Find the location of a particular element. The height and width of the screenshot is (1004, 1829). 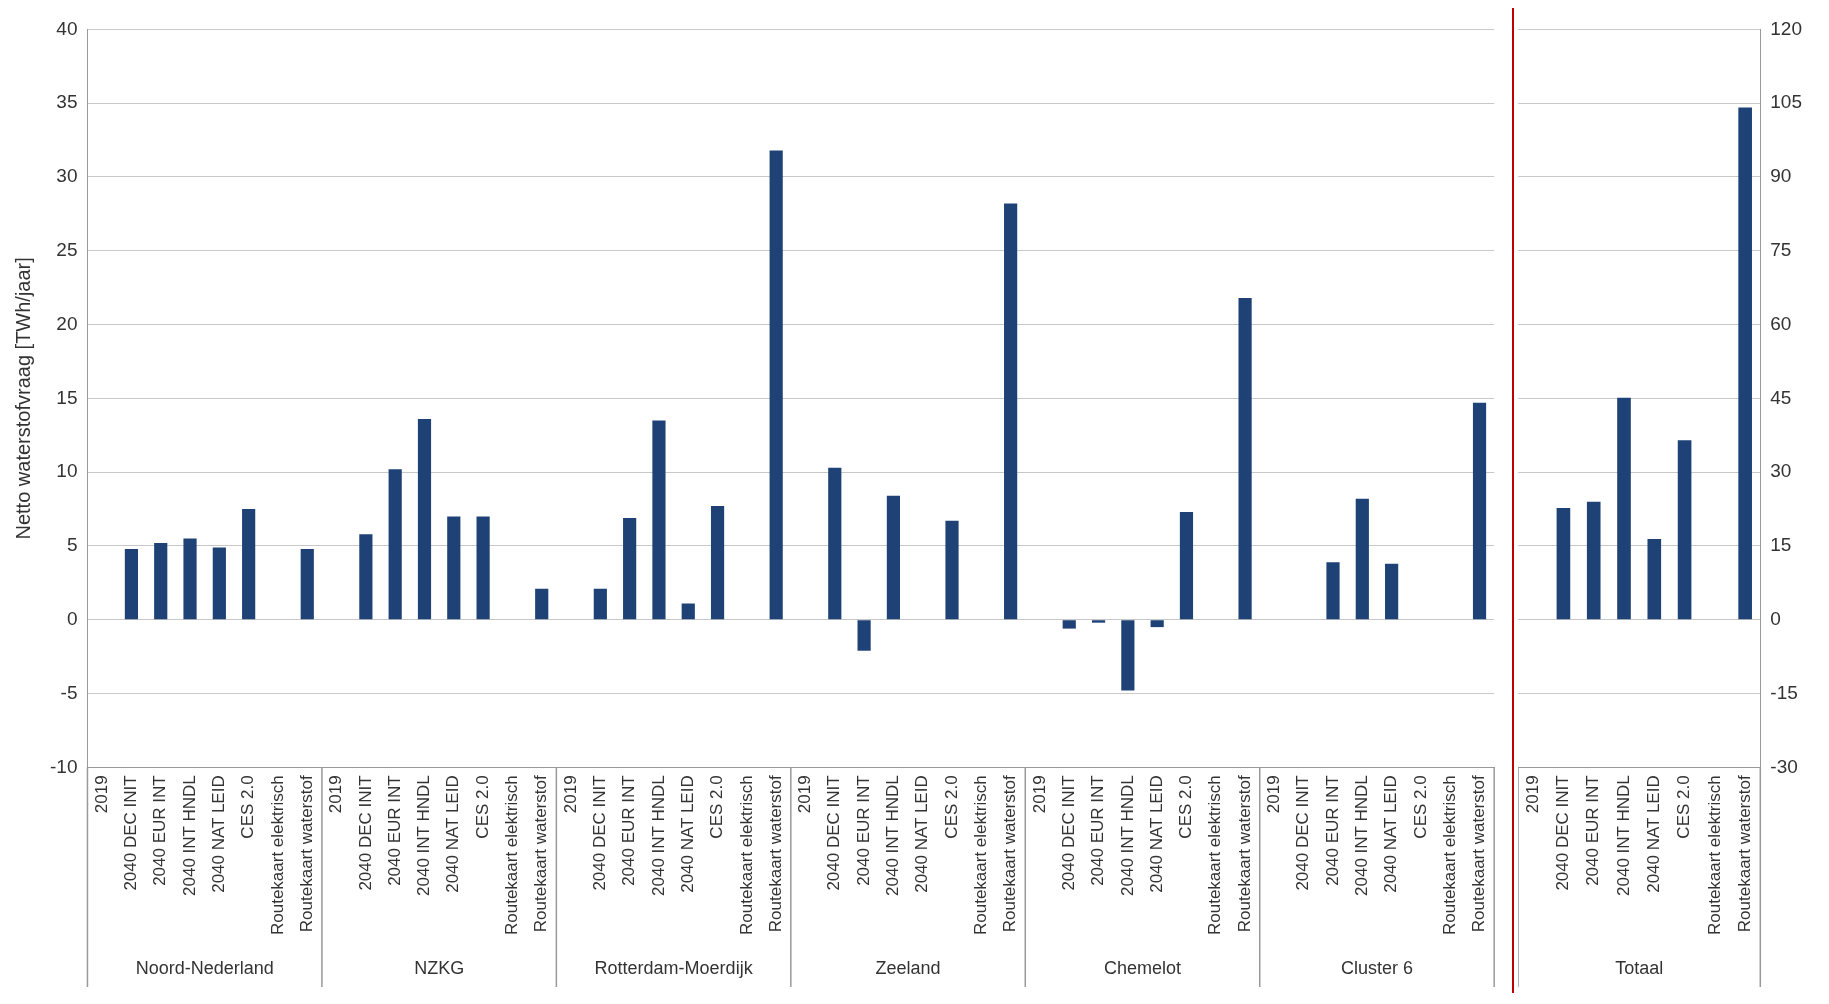

y2-tick-label: 60 is located at coordinates (1781, 323).